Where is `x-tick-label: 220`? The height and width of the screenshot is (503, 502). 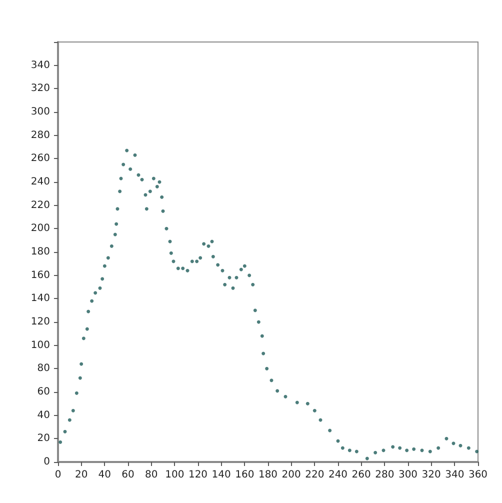 x-tick-label: 220 is located at coordinates (314, 475).